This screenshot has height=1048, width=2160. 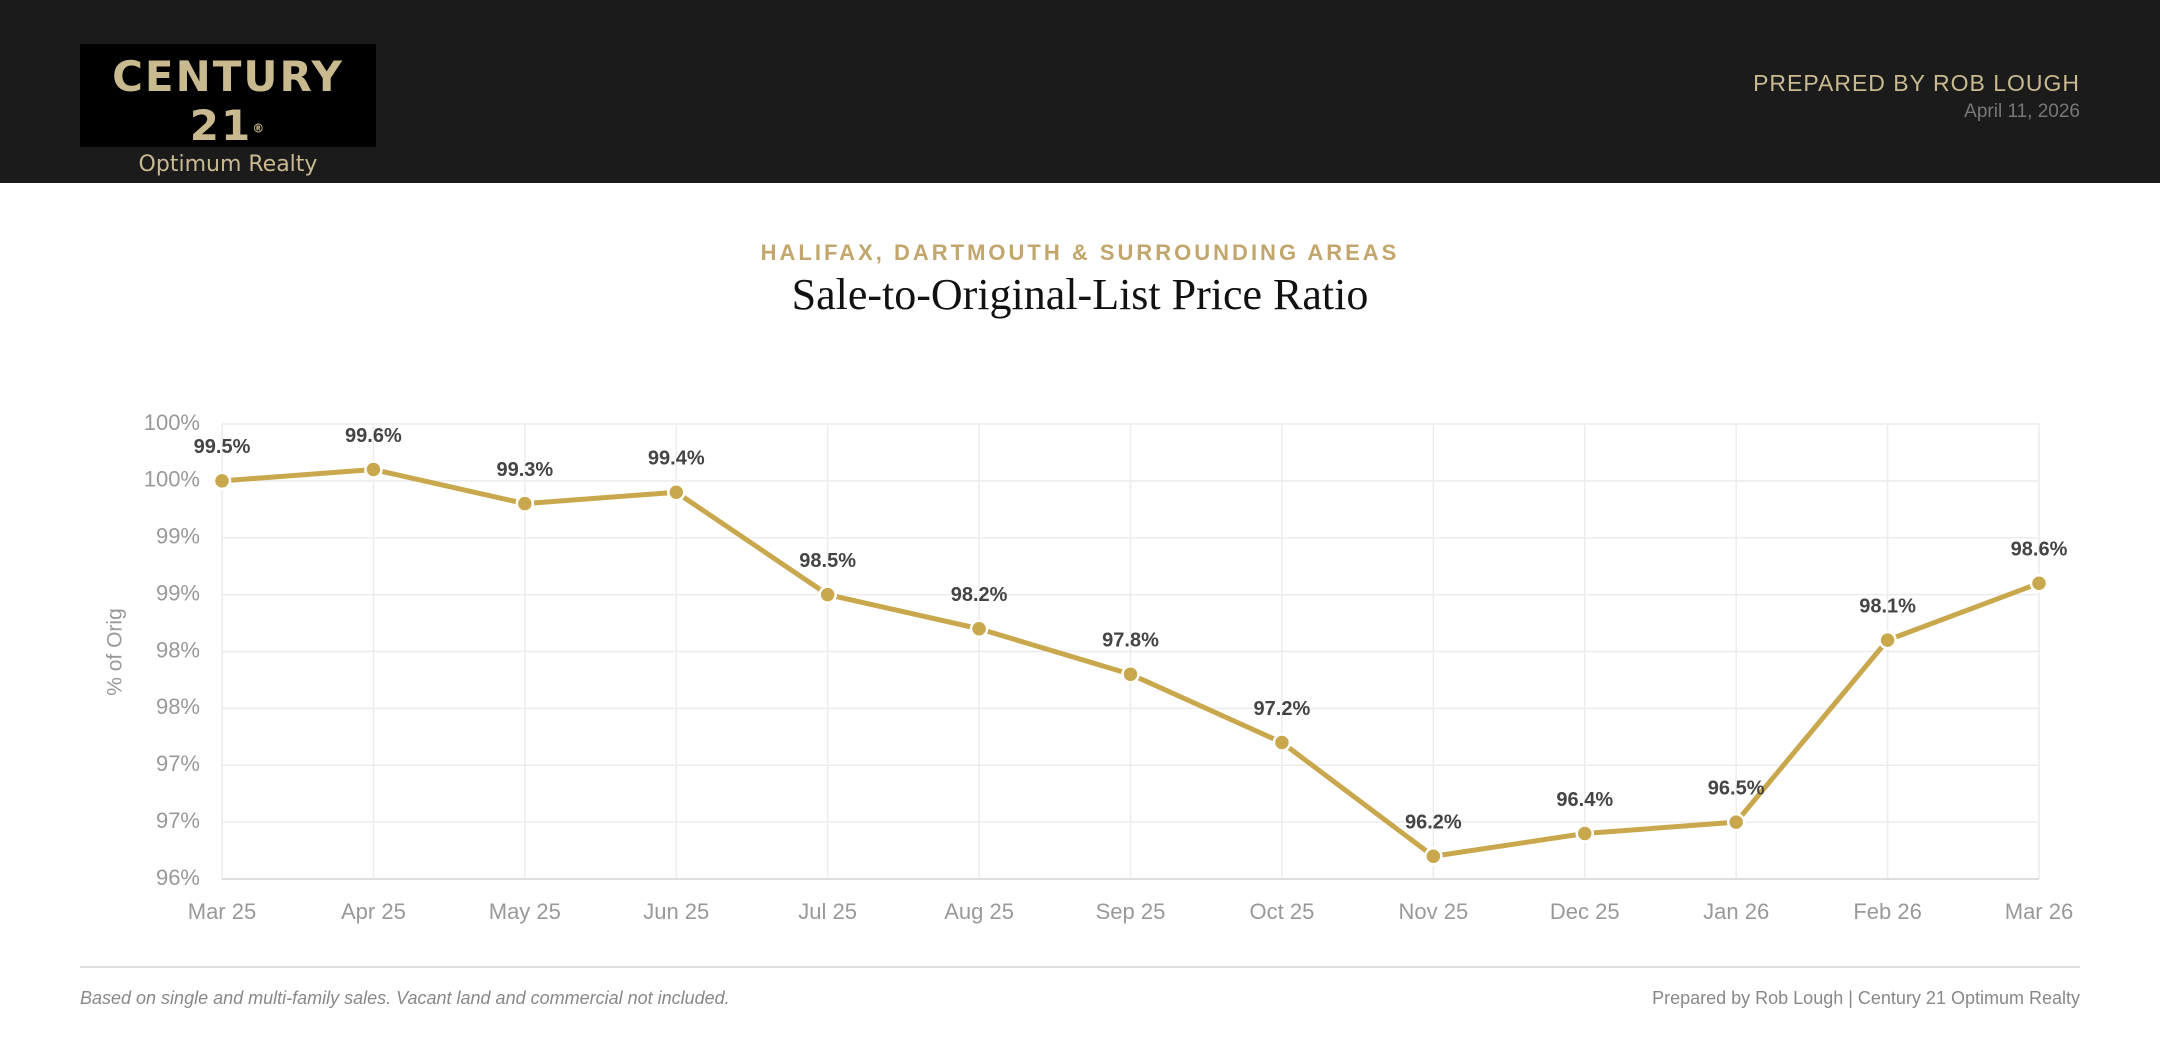 I want to click on data-label: 98.5%, so click(x=827, y=561).